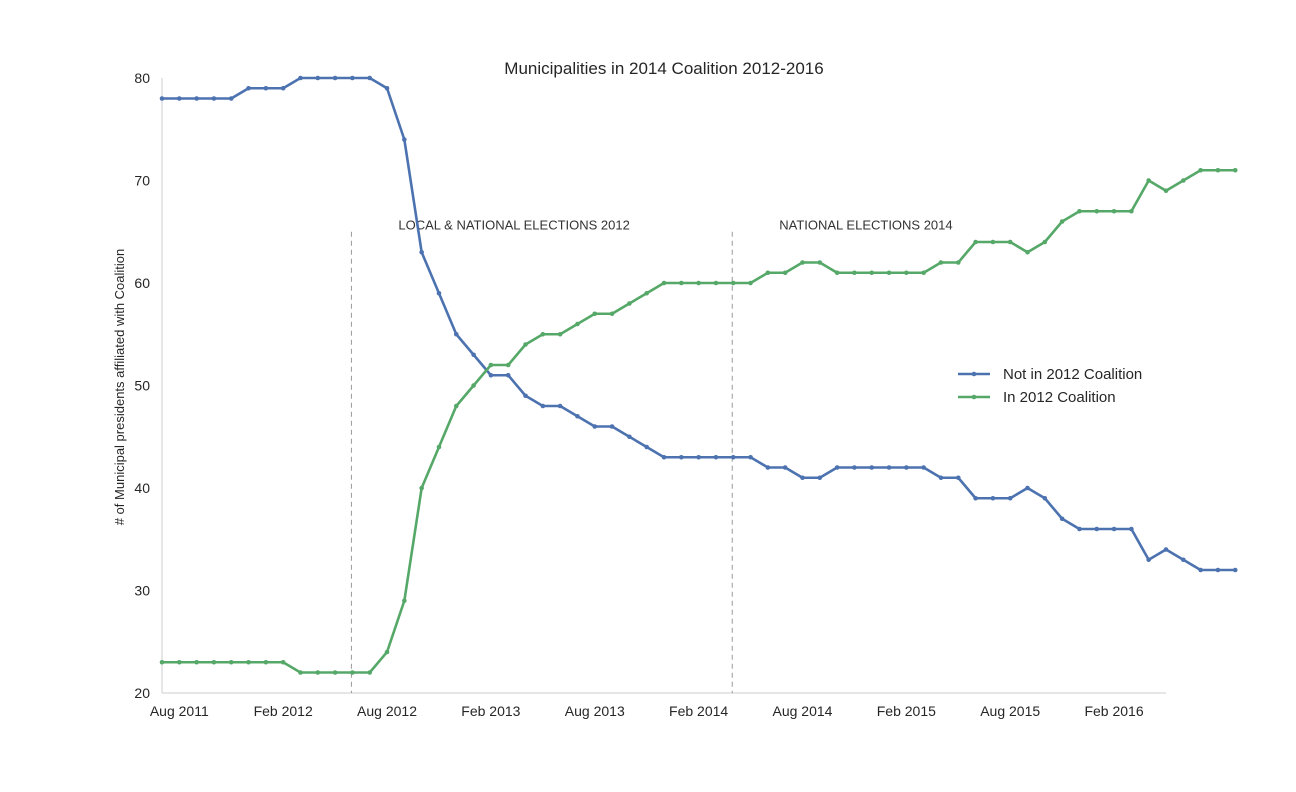 The height and width of the screenshot is (792, 1296). What do you see at coordinates (1050, 374) in the screenshot?
I see `legend-item: Not in 2012 Coalition` at bounding box center [1050, 374].